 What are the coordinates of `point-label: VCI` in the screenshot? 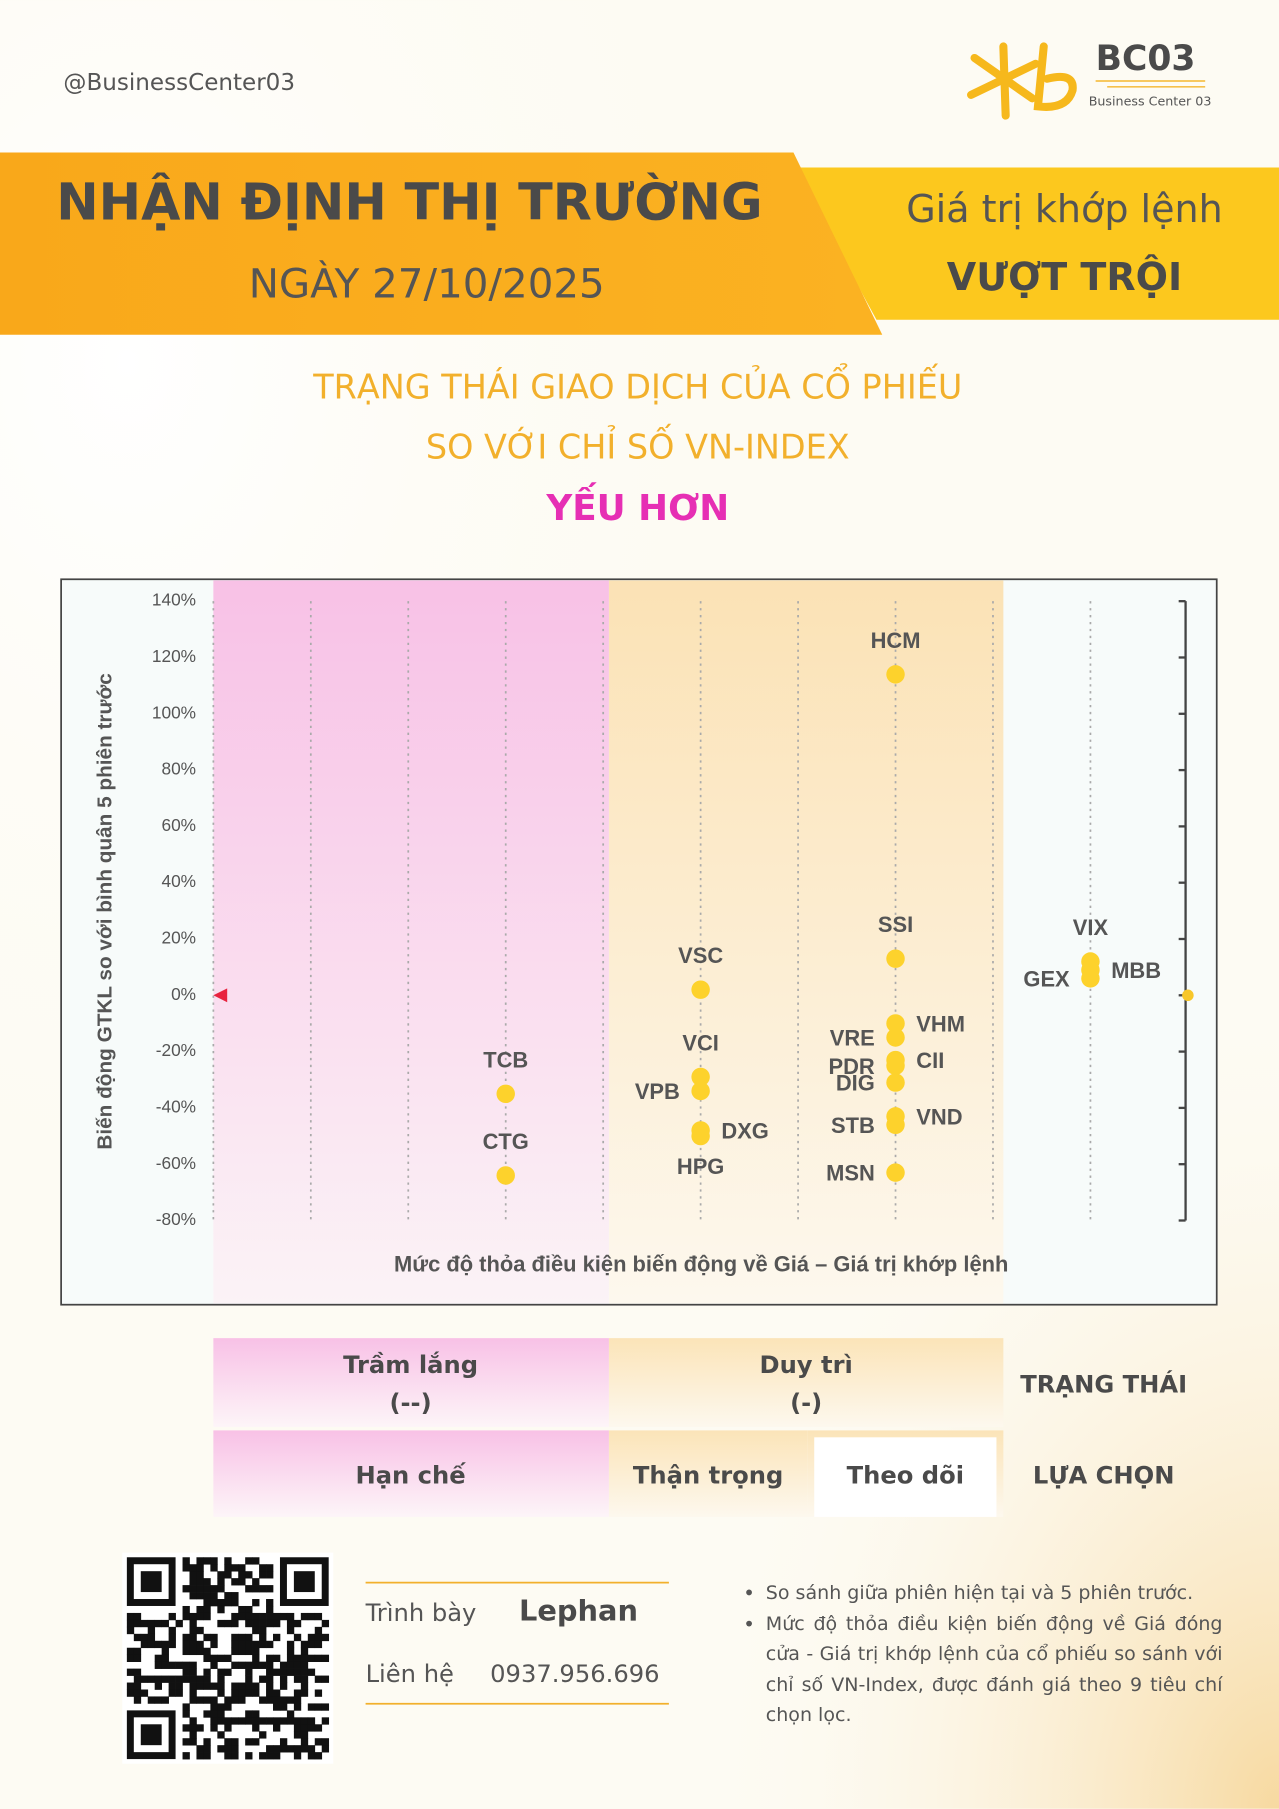 It's located at (700, 1042).